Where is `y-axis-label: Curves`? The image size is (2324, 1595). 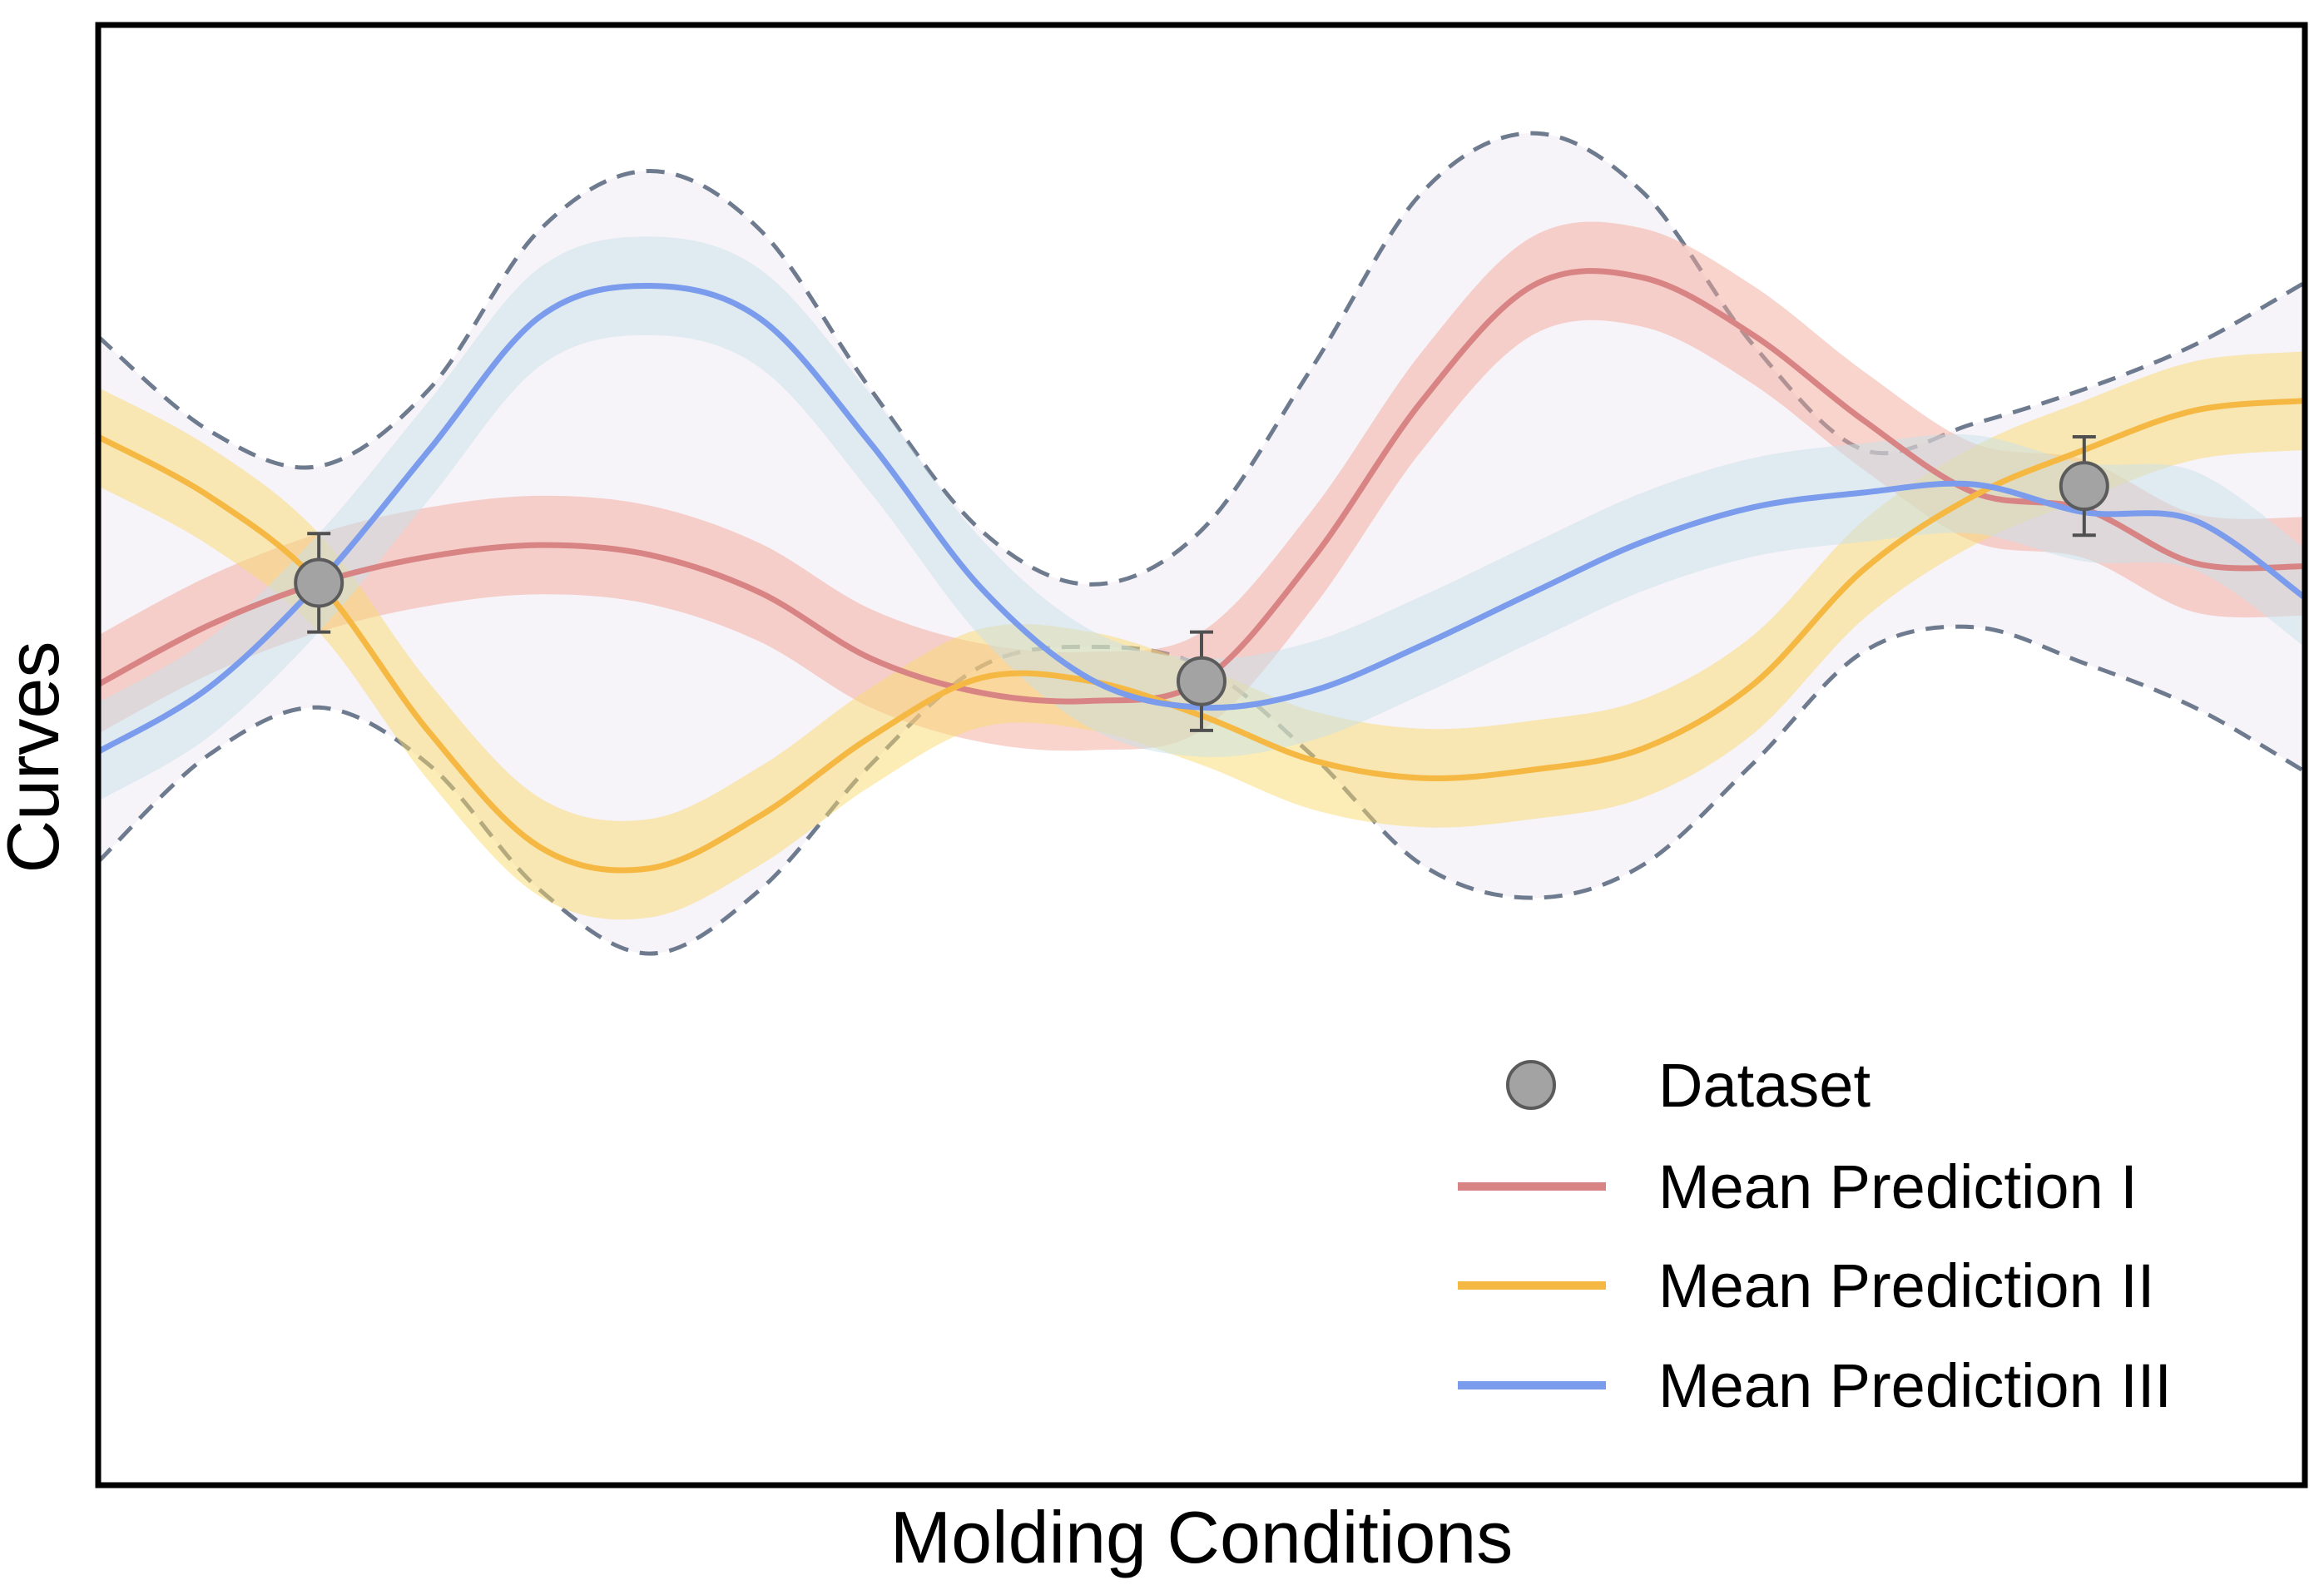
y-axis-label: Curves is located at coordinates (37, 757).